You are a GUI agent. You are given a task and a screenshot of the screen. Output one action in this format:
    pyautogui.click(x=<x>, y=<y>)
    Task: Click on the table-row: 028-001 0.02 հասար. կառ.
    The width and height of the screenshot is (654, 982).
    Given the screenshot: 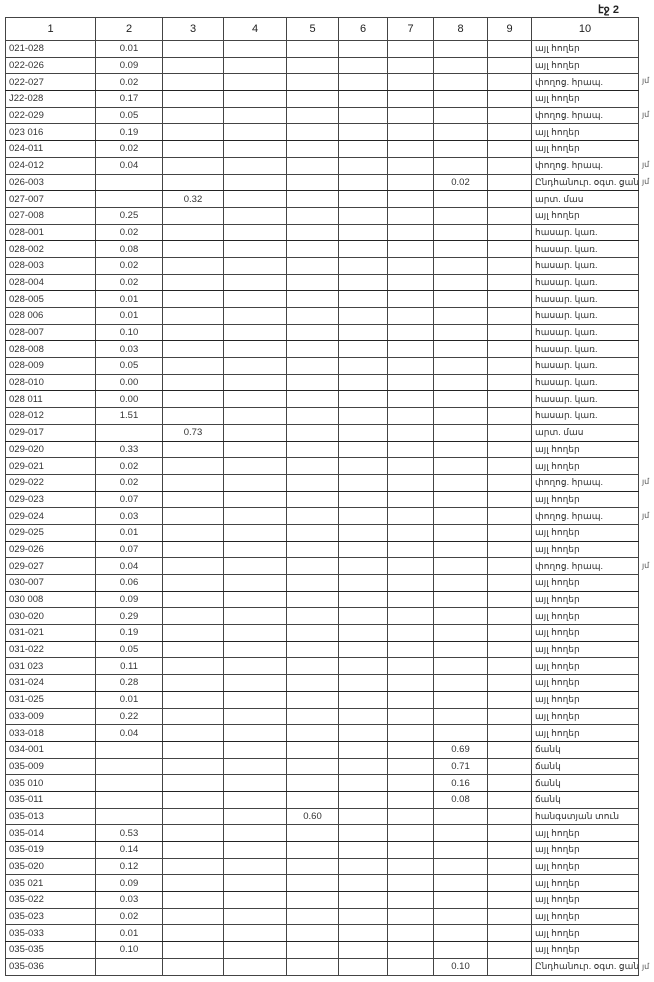 What is the action you would take?
    pyautogui.click(x=322, y=232)
    